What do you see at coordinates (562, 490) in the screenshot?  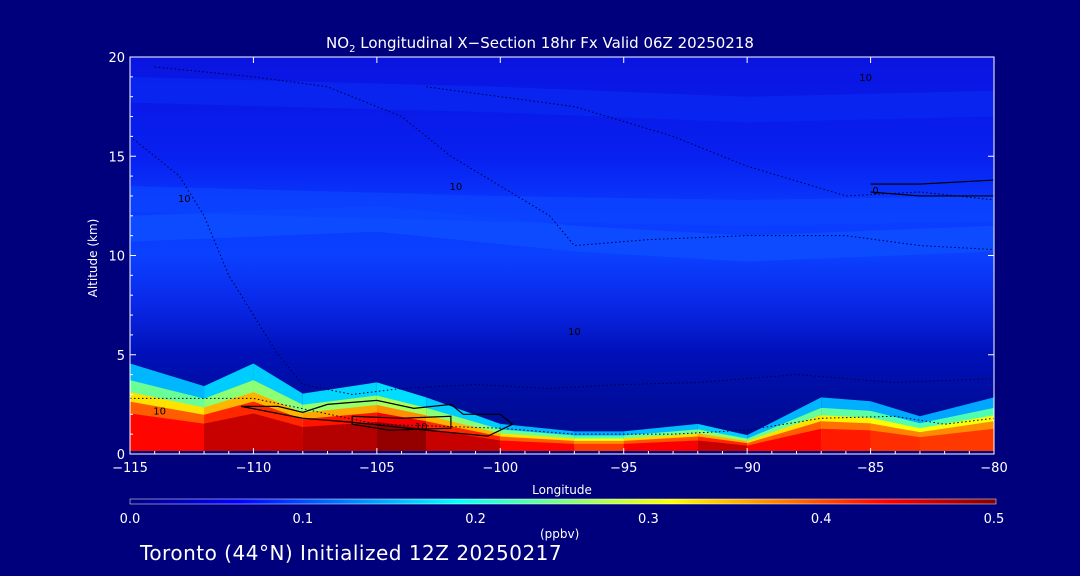 I see `x-axis-label: Longitude` at bounding box center [562, 490].